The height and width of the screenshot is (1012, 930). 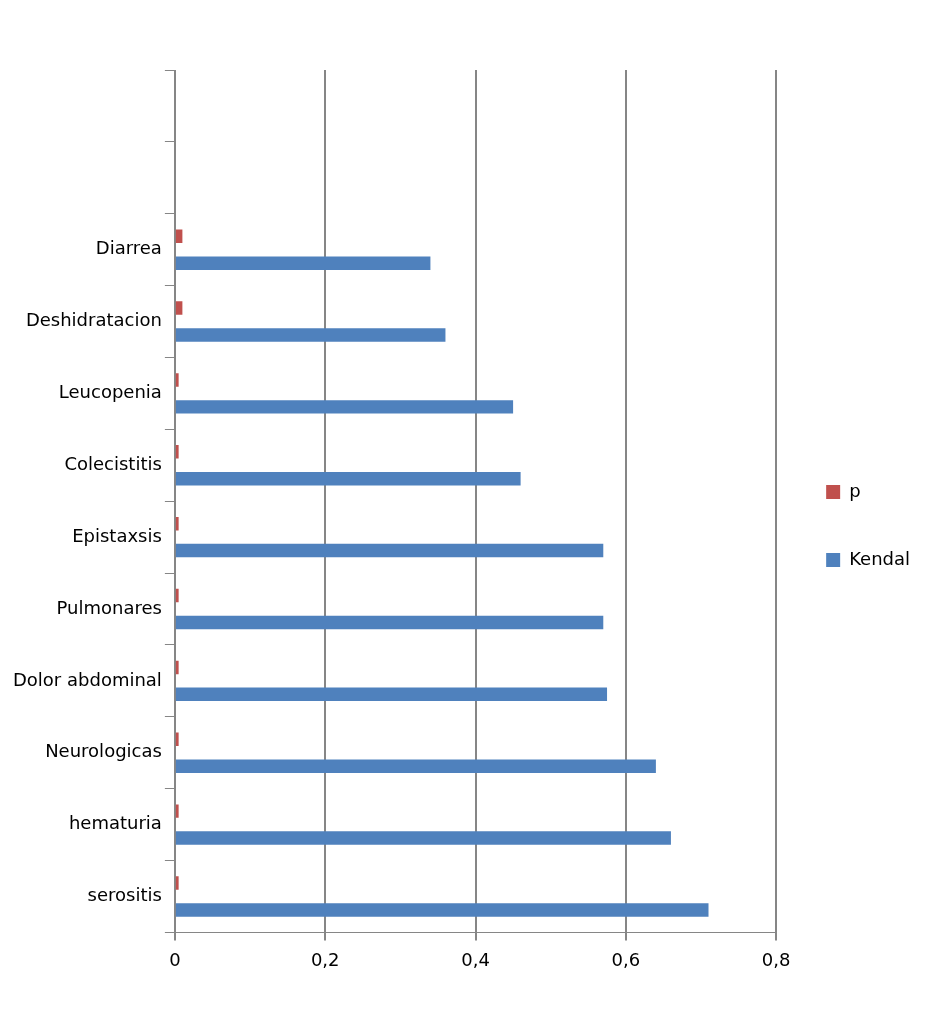 I want to click on y-tick-label: Diarrea, so click(x=128, y=248).